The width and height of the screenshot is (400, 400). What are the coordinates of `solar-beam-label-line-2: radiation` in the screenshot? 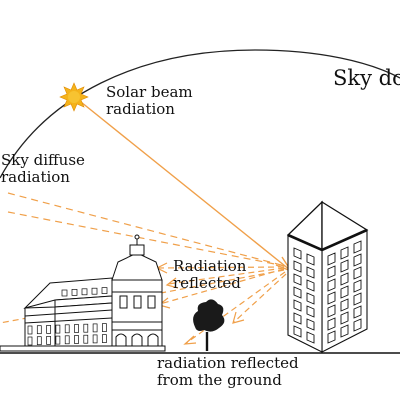 It's located at (140, 109).